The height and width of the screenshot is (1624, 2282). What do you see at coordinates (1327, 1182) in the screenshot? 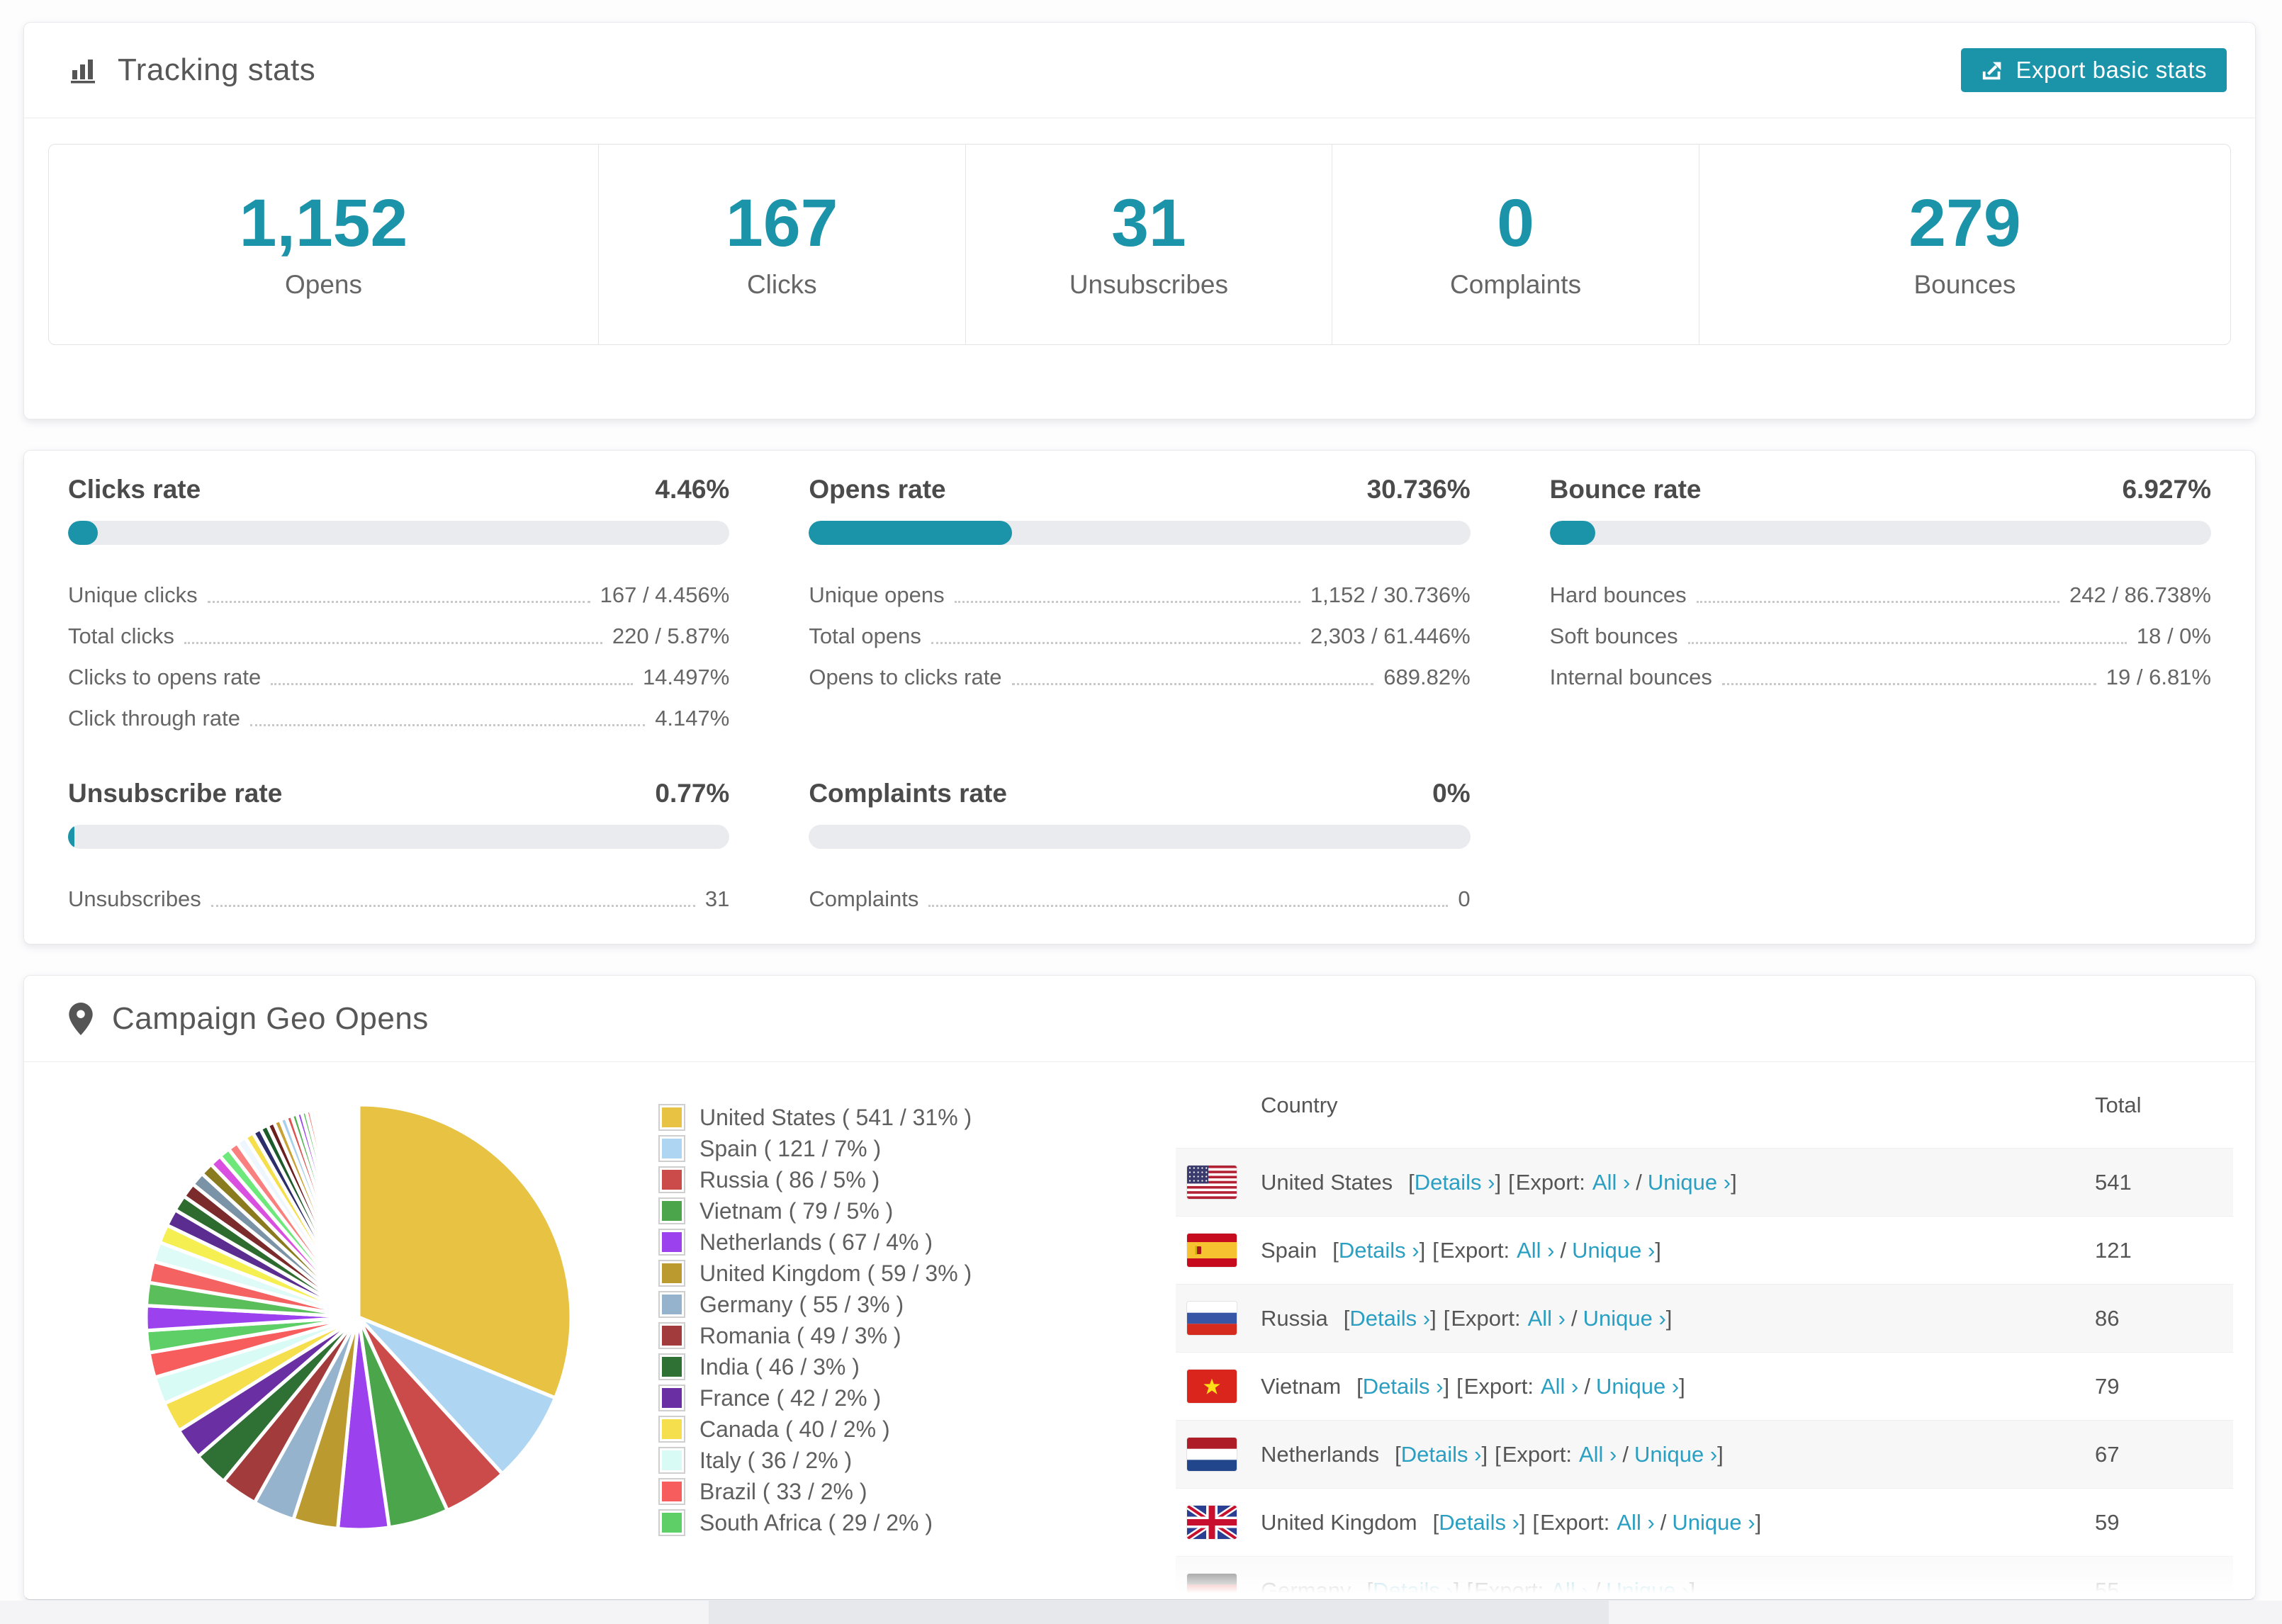
I see `country-name: United States` at bounding box center [1327, 1182].